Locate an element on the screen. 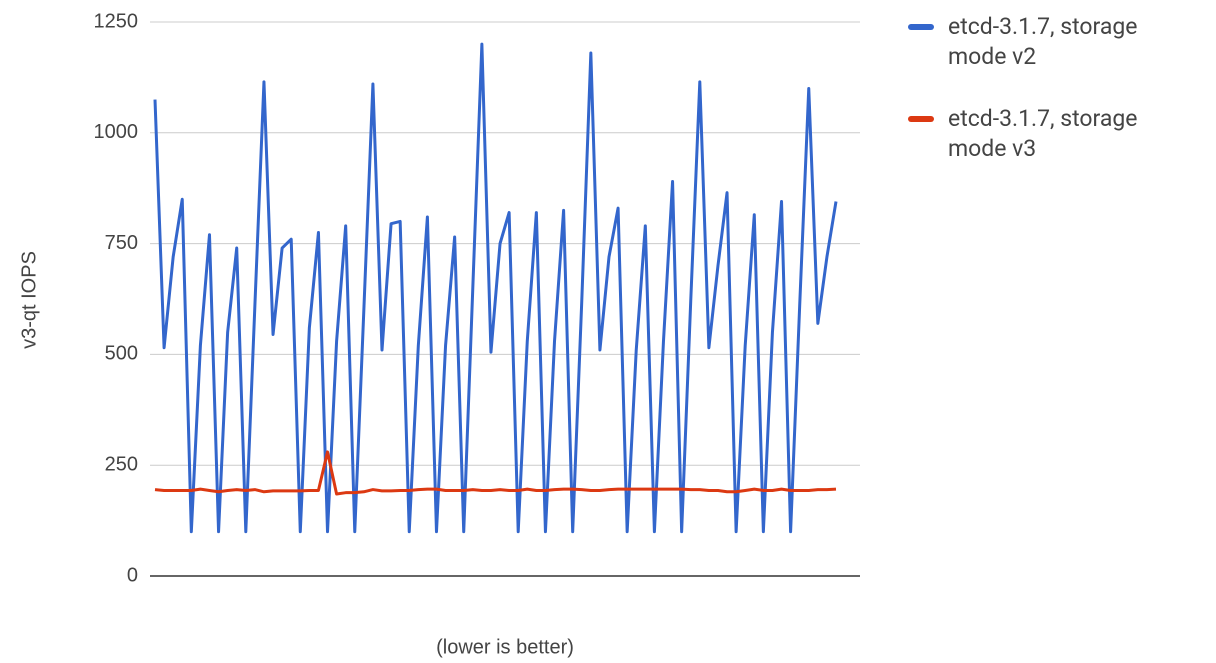 This screenshot has height=663, width=1216. y-tick-label: 1000 is located at coordinates (116, 132).